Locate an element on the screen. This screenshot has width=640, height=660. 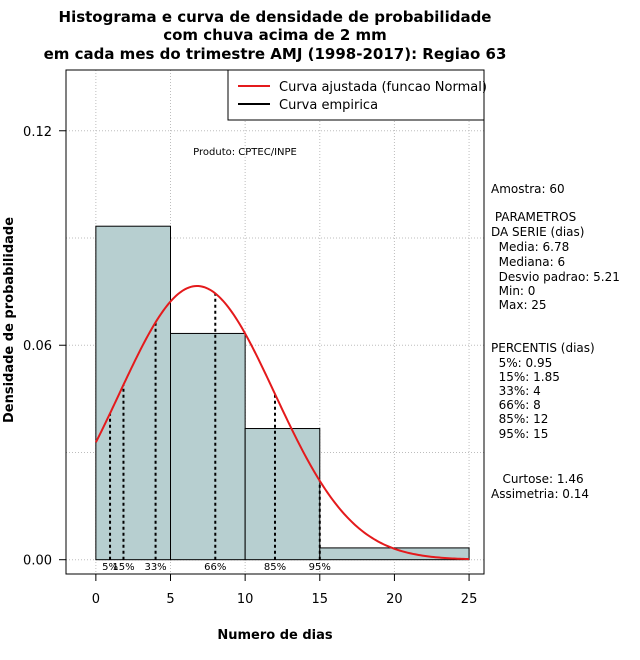
stat-p15: 15%: 1.85 is located at coordinates (525, 377).